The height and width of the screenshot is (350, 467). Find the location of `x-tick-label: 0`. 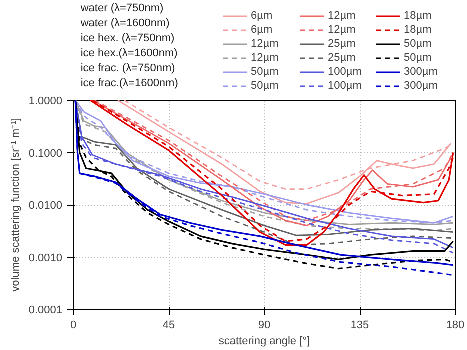

x-tick-label: 0 is located at coordinates (73, 326).